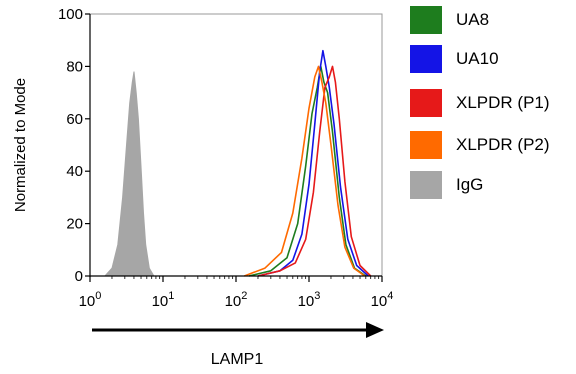  Describe the element at coordinates (79, 276) in the screenshot. I see `y-tick-label: 0` at that location.